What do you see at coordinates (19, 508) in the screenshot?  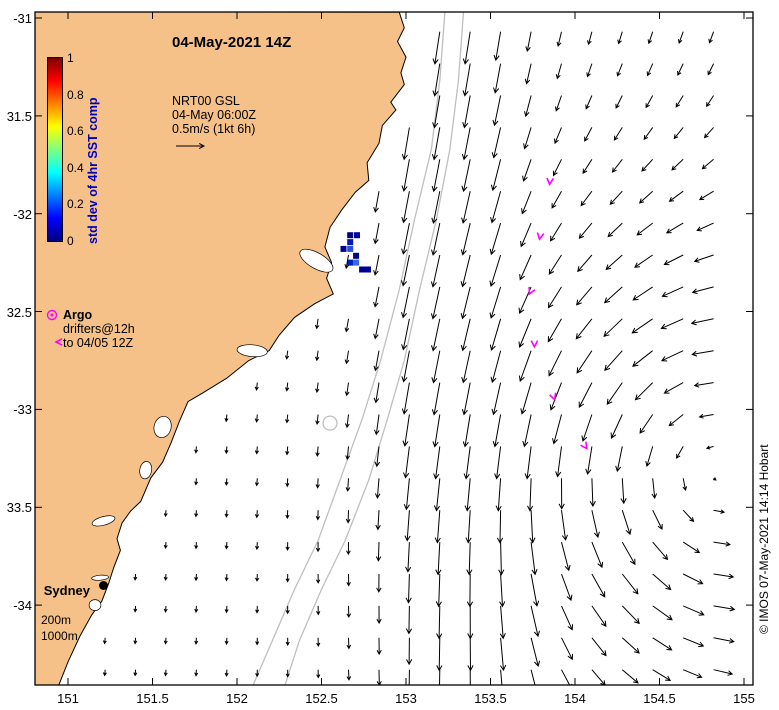 I see `y-axis-tick-label: 33.5` at bounding box center [19, 508].